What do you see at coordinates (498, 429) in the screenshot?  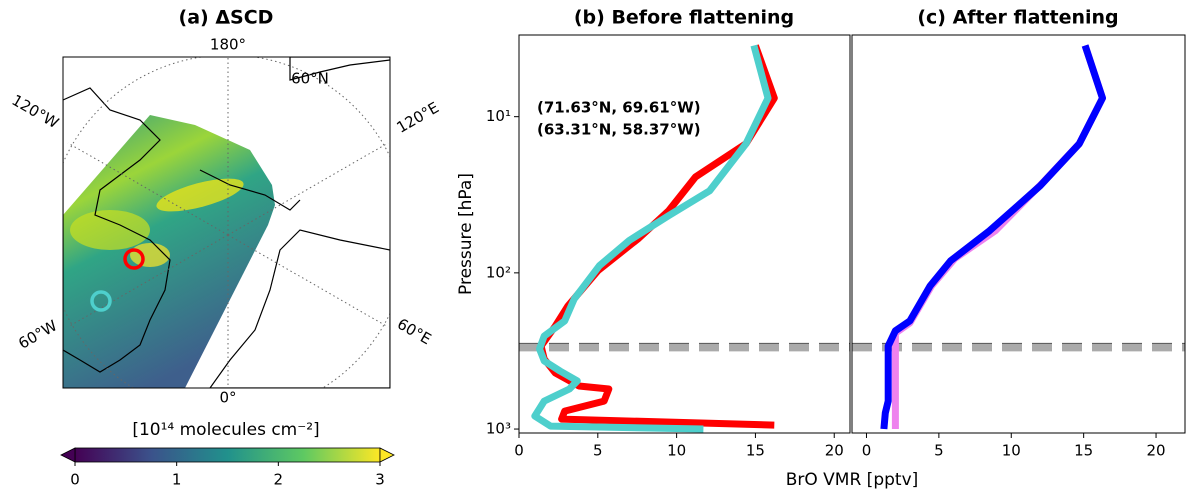 I see `y-tick-label: 10³` at bounding box center [498, 429].